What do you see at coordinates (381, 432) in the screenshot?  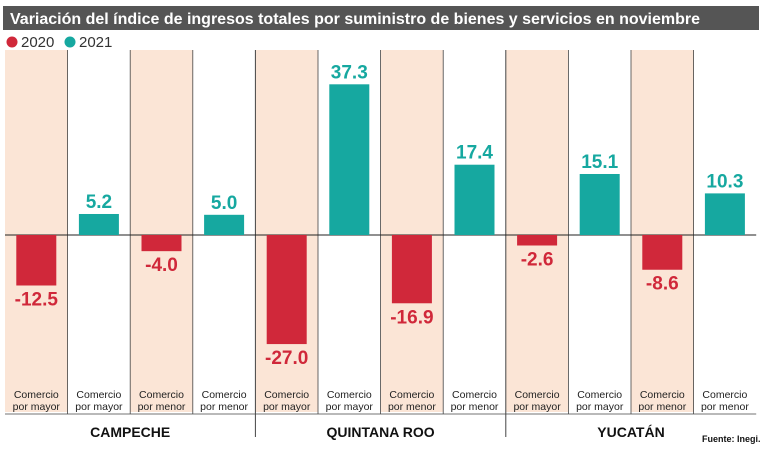 I see `group-label: QUINTANA ROO` at bounding box center [381, 432].